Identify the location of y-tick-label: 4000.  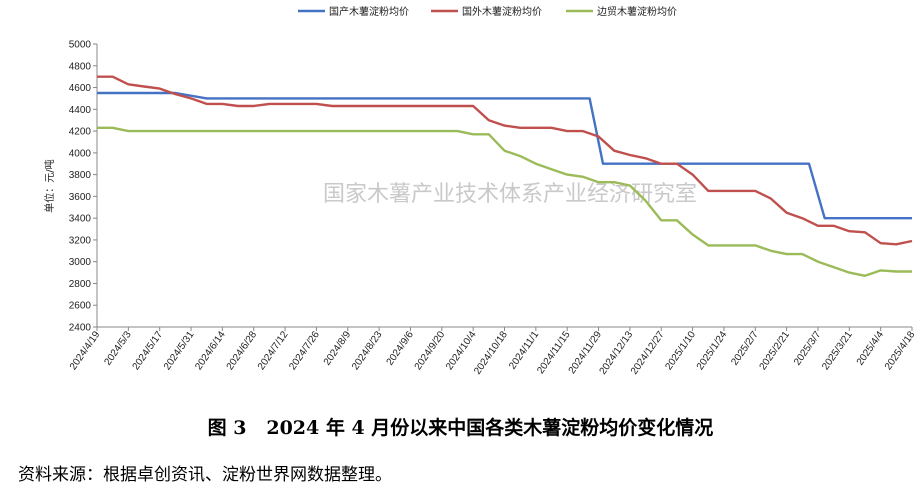
(80, 153).